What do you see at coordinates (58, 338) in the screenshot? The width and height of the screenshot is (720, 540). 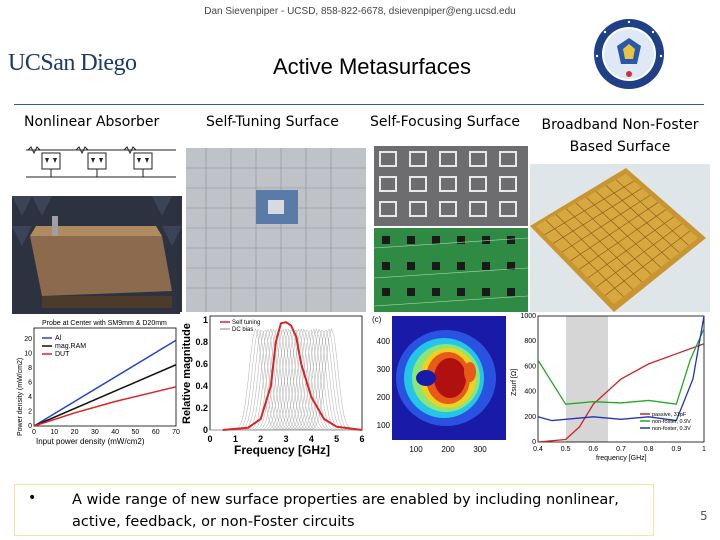 I see `absorber-legend-al: Al` at bounding box center [58, 338].